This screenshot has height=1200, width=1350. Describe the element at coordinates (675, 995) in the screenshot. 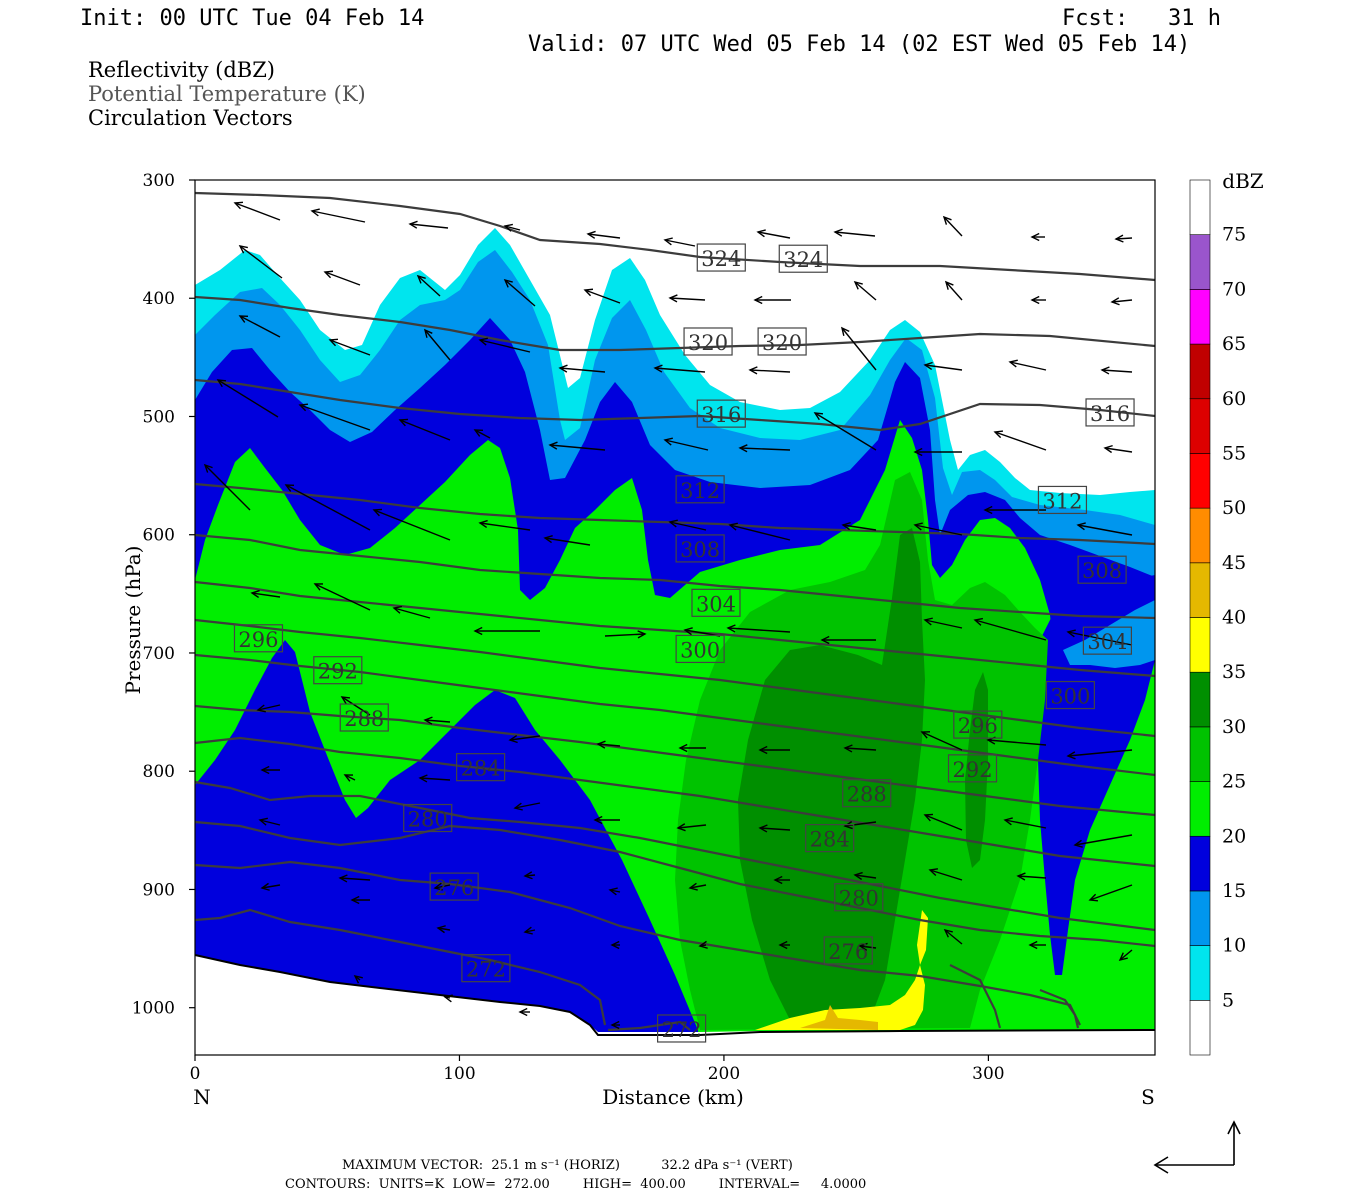

I see `terrain-surface-line` at that location.